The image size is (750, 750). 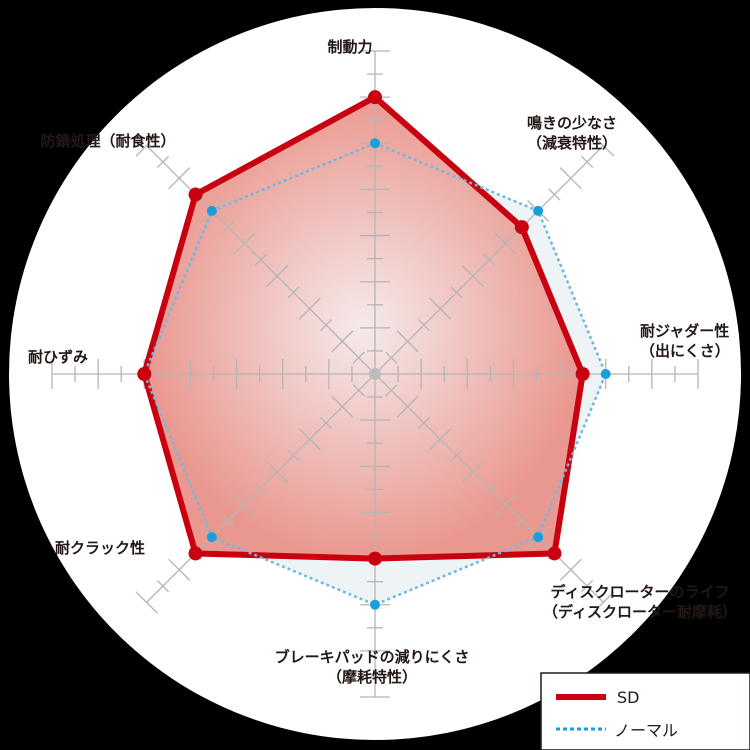 What do you see at coordinates (640, 612) in the screenshot?
I see `axis-label: （ディスクローター耐摩耗）` at bounding box center [640, 612].